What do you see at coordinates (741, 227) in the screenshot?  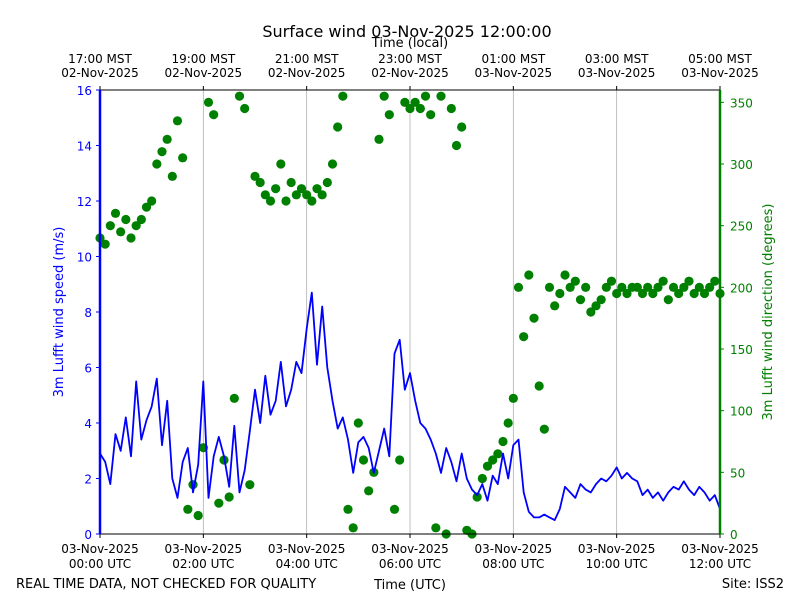 I see `right-tick-label: 250` at bounding box center [741, 227].